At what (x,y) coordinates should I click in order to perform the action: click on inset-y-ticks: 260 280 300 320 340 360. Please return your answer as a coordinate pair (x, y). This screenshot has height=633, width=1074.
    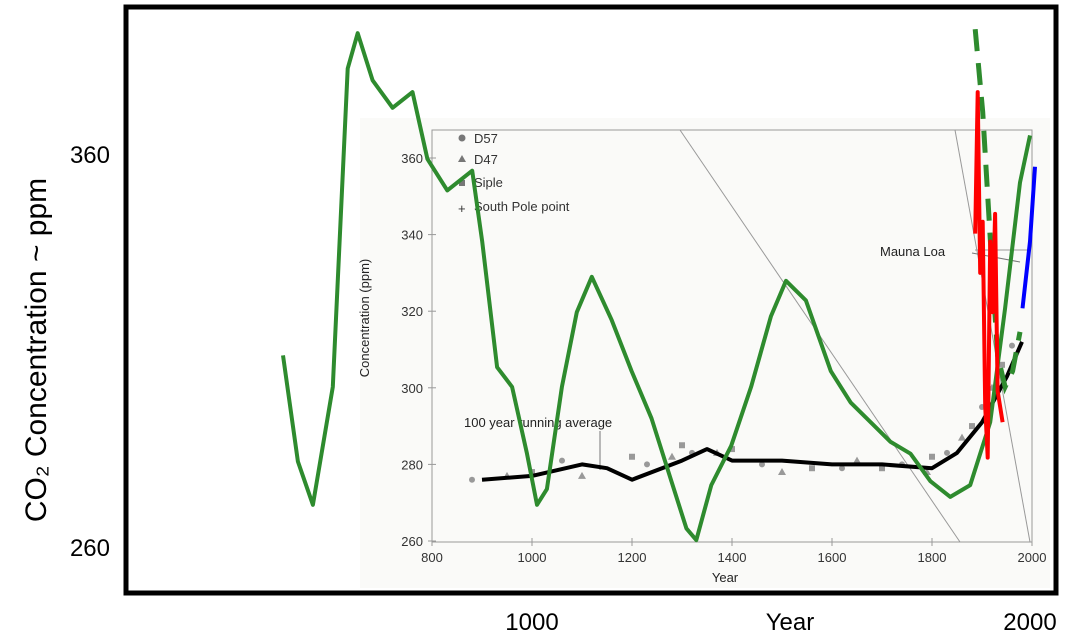
    Looking at the image, I should click on (418, 350).